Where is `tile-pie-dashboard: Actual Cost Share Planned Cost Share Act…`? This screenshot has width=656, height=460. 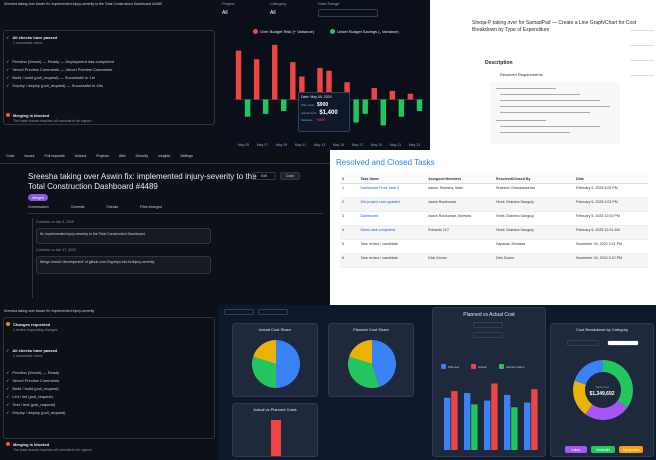 tile-pie-dashboard: Actual Cost Share Planned Cost Share Act… is located at coordinates (324, 382).